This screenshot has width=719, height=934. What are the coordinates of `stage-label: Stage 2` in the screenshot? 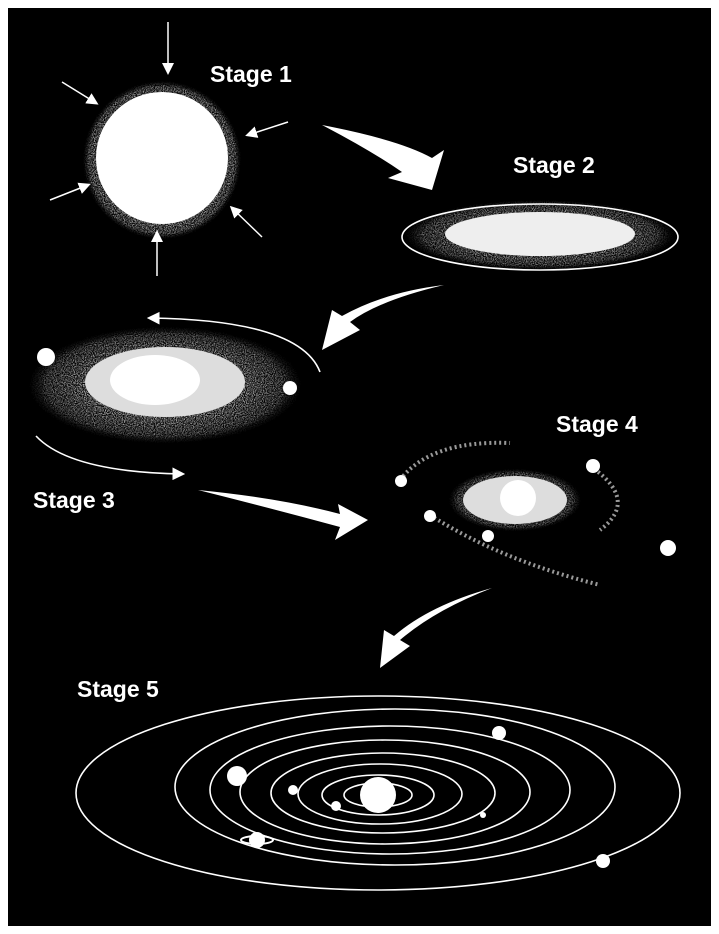 It's located at (554, 165).